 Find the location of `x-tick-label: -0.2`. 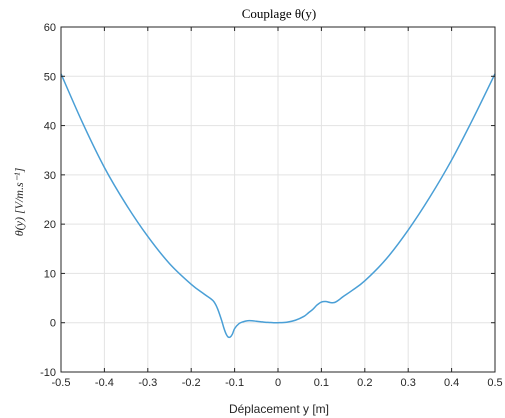

x-tick-label: -0.2 is located at coordinates (191, 383).